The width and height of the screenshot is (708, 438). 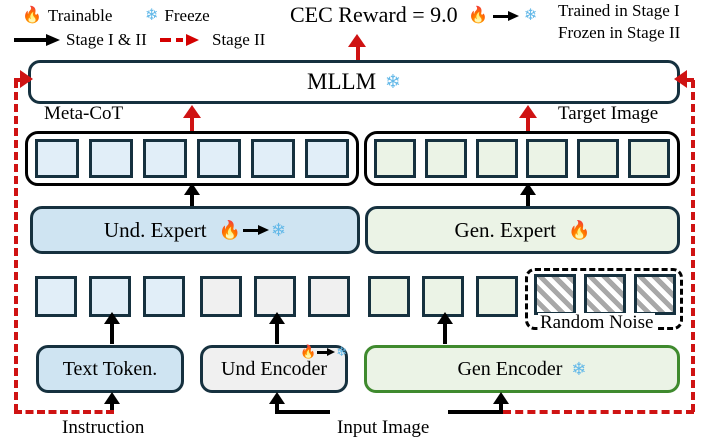 What do you see at coordinates (192, 200) in the screenshot?
I see `und-expert-to-grid-shaft` at bounding box center [192, 200].